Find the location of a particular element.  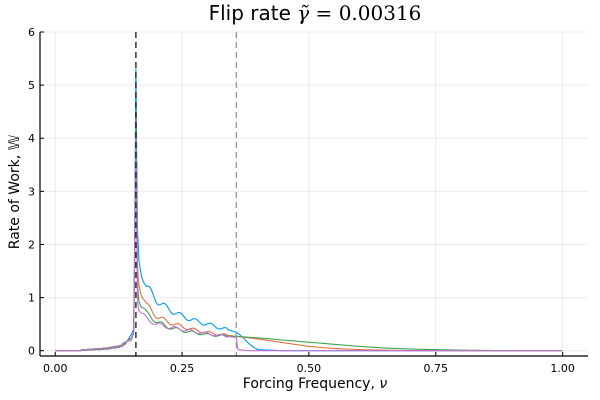

reference-lines is located at coordinates (186, 194).